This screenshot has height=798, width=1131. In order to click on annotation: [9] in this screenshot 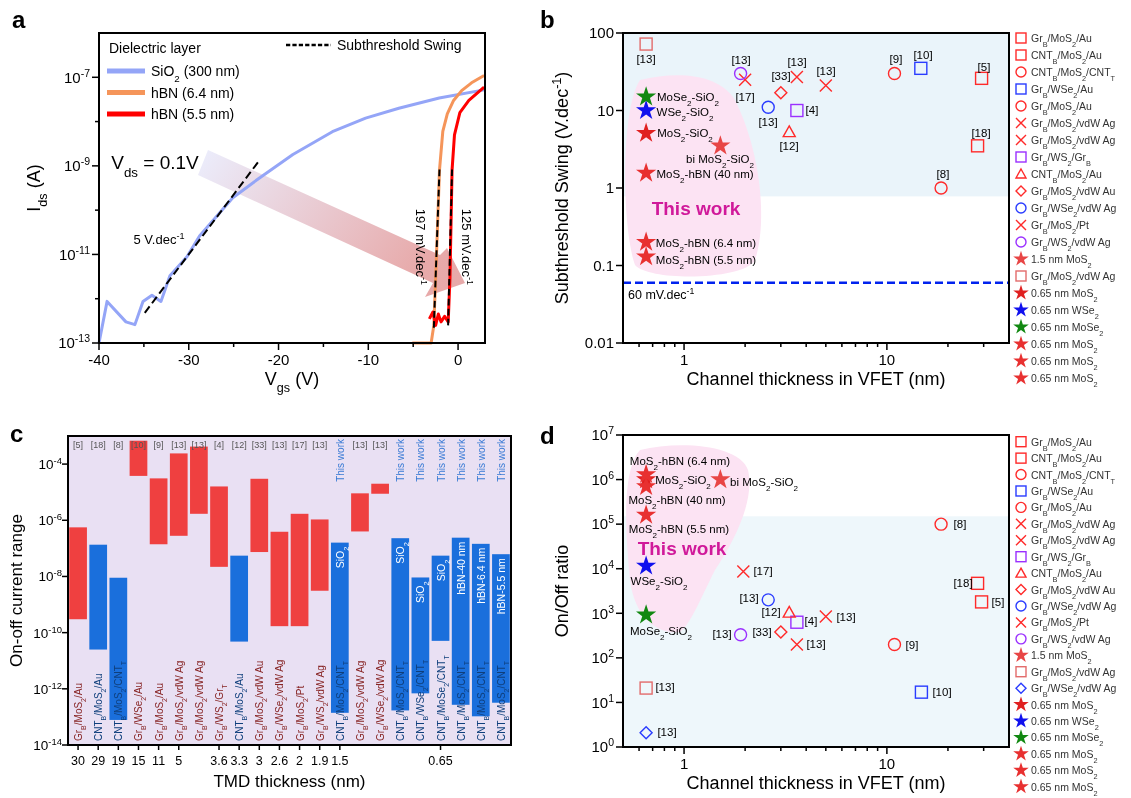, I will do `click(158, 445)`.